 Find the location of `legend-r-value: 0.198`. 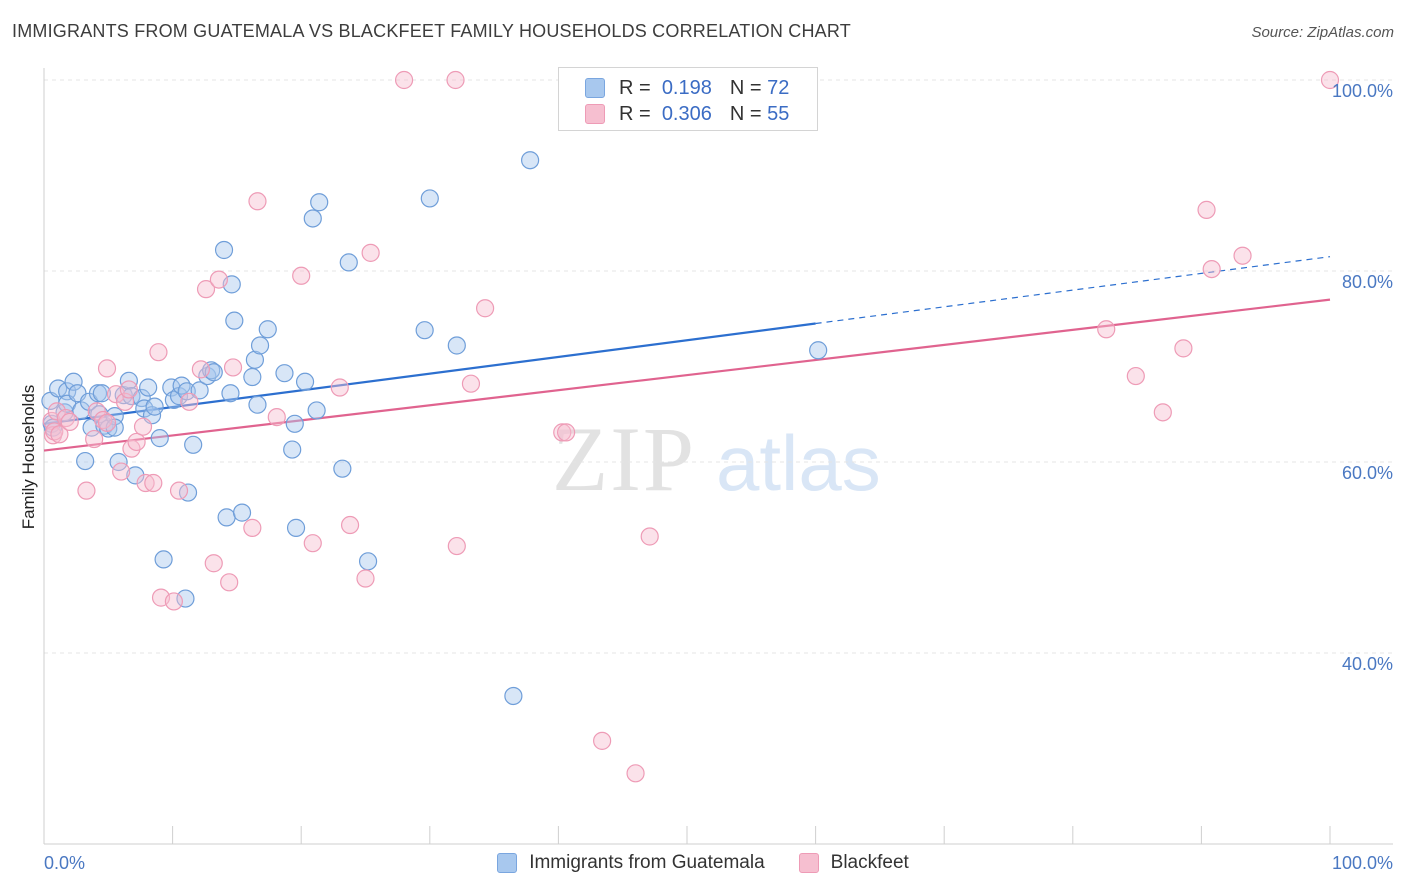

legend-r-value: 0.198 is located at coordinates (686, 87).